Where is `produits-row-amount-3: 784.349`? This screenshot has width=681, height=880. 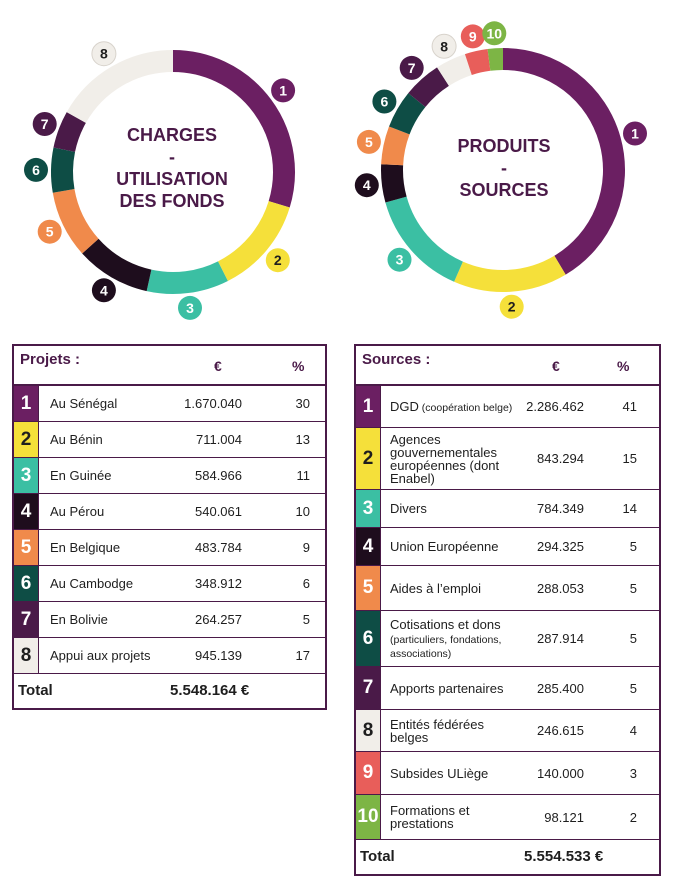 produits-row-amount-3: 784.349 is located at coordinates (560, 508).